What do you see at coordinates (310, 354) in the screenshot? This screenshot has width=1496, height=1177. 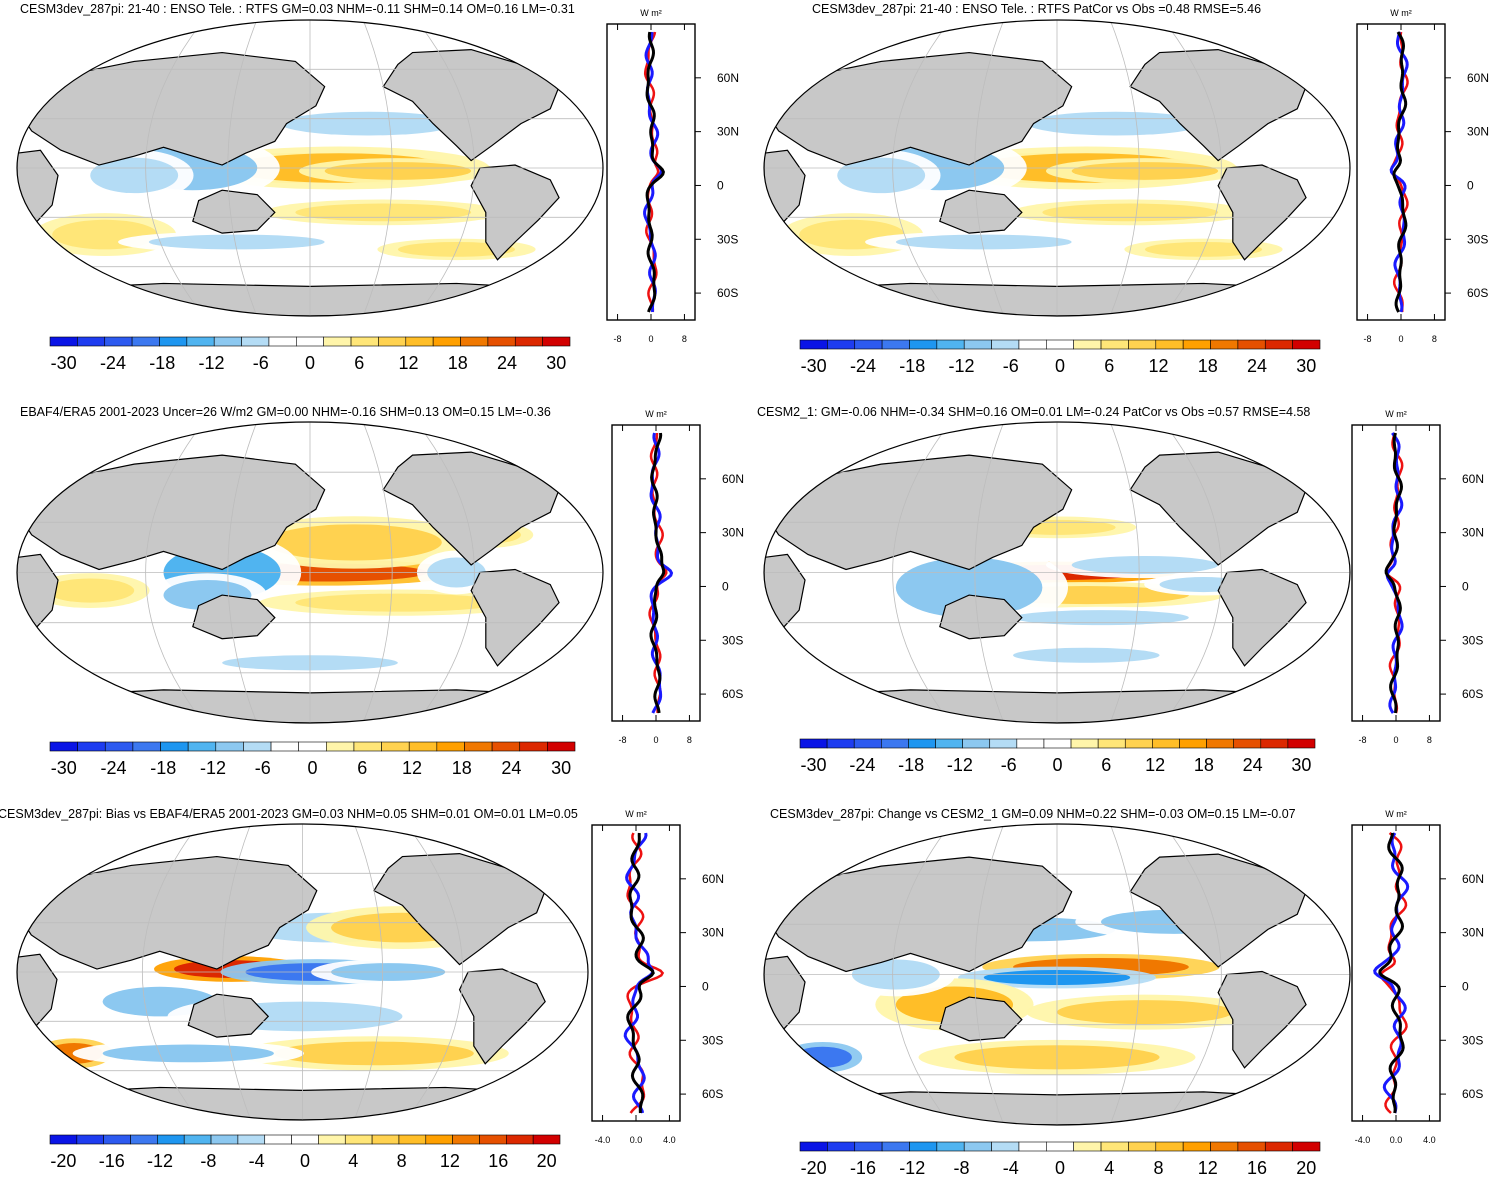 I see `colorbar-panel-1: -30 -24 -18 -12 -6 0 6 12 18 24 30` at bounding box center [310, 354].